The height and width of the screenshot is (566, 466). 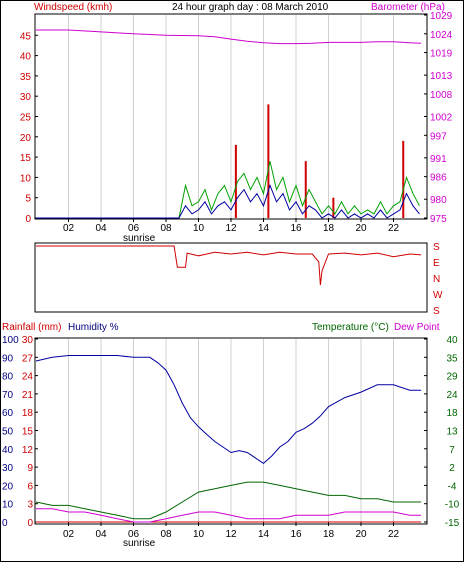 What do you see at coordinates (199, 228) in the screenshot?
I see `wind-hour-label: 10` at bounding box center [199, 228].